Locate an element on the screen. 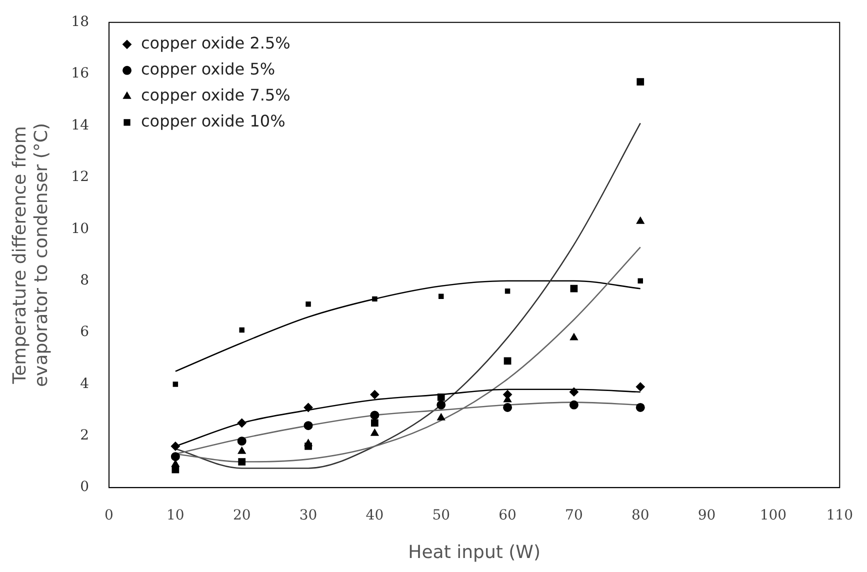 The image size is (867, 572). y-tick-label: 4 is located at coordinates (85, 384).